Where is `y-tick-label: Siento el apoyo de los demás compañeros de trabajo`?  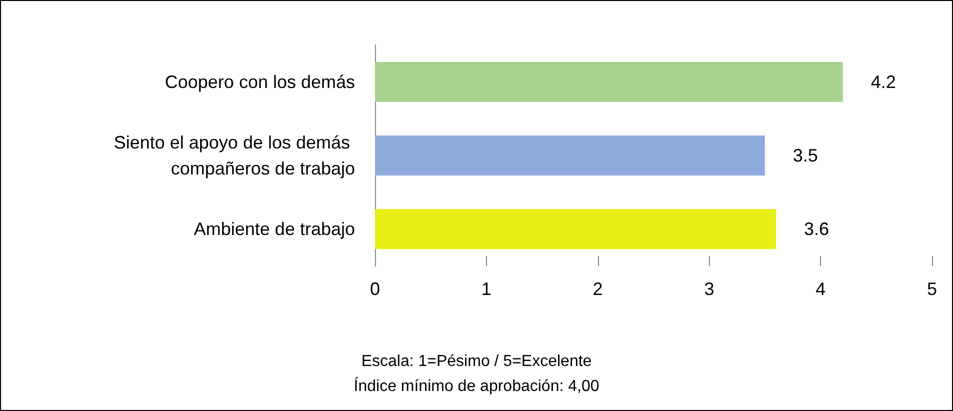 y-tick-label: Siento el apoyo de los demás compañeros de trabajo is located at coordinates (234, 155).